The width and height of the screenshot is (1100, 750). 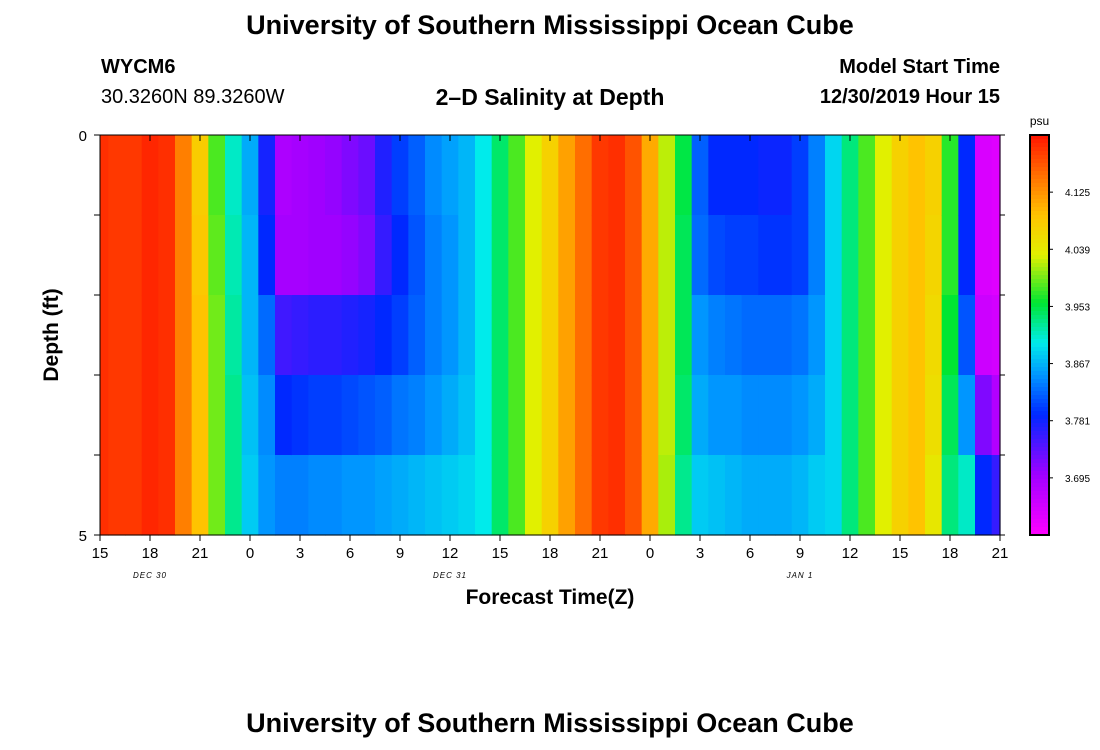 What do you see at coordinates (450, 575) in the screenshot?
I see `date-label: DEC 31` at bounding box center [450, 575].